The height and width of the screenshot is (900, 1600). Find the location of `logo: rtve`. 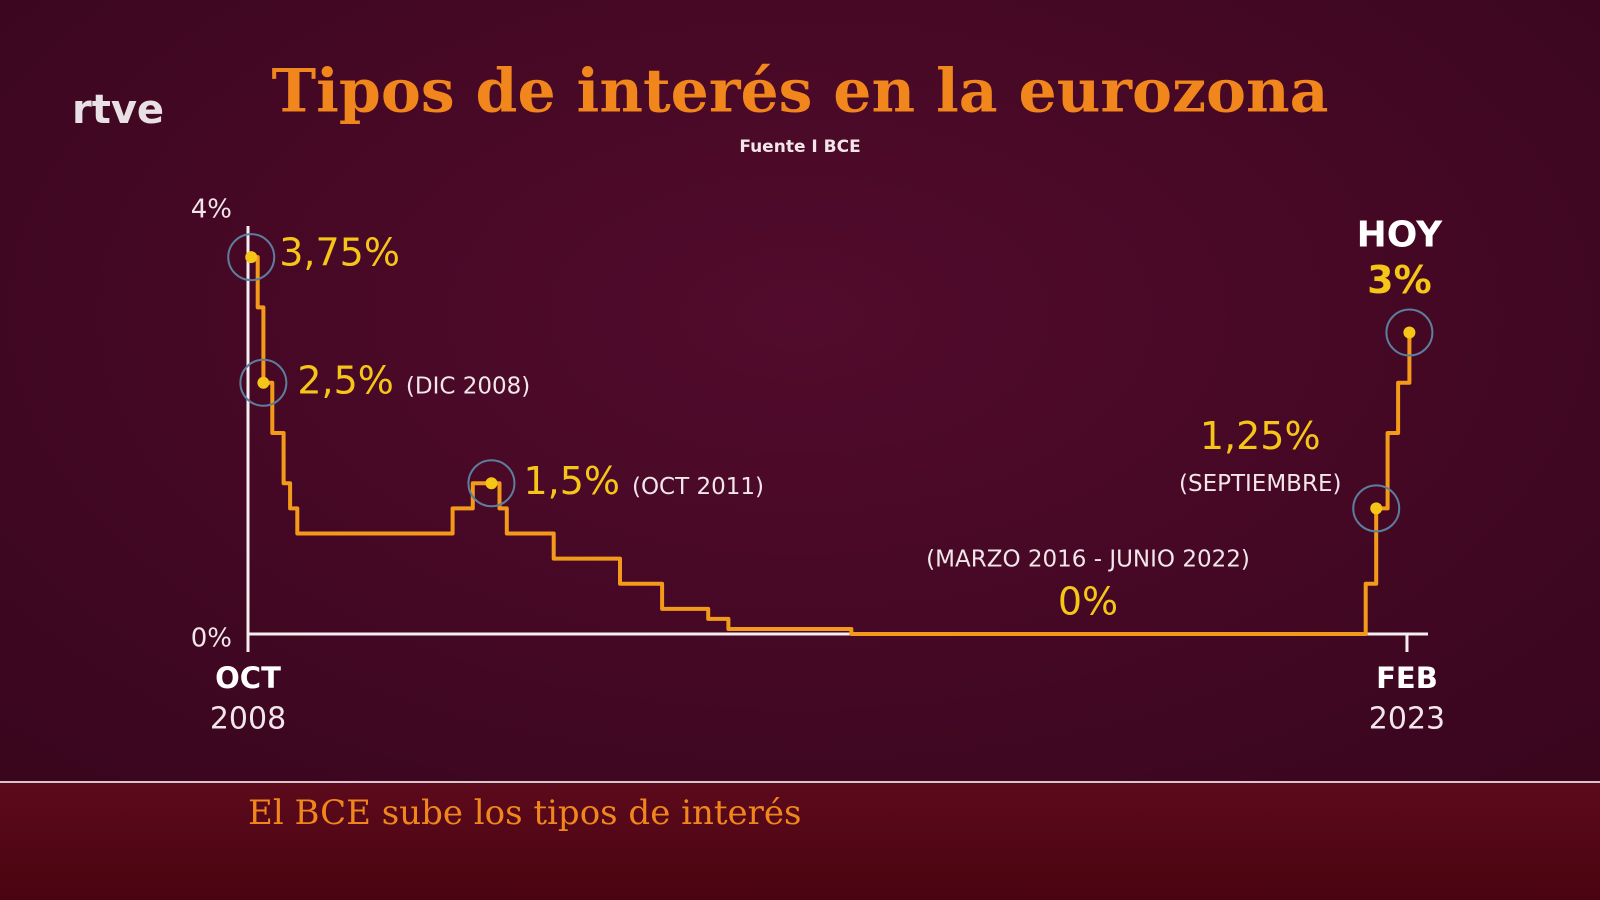

logo: rtve is located at coordinates (118, 110).